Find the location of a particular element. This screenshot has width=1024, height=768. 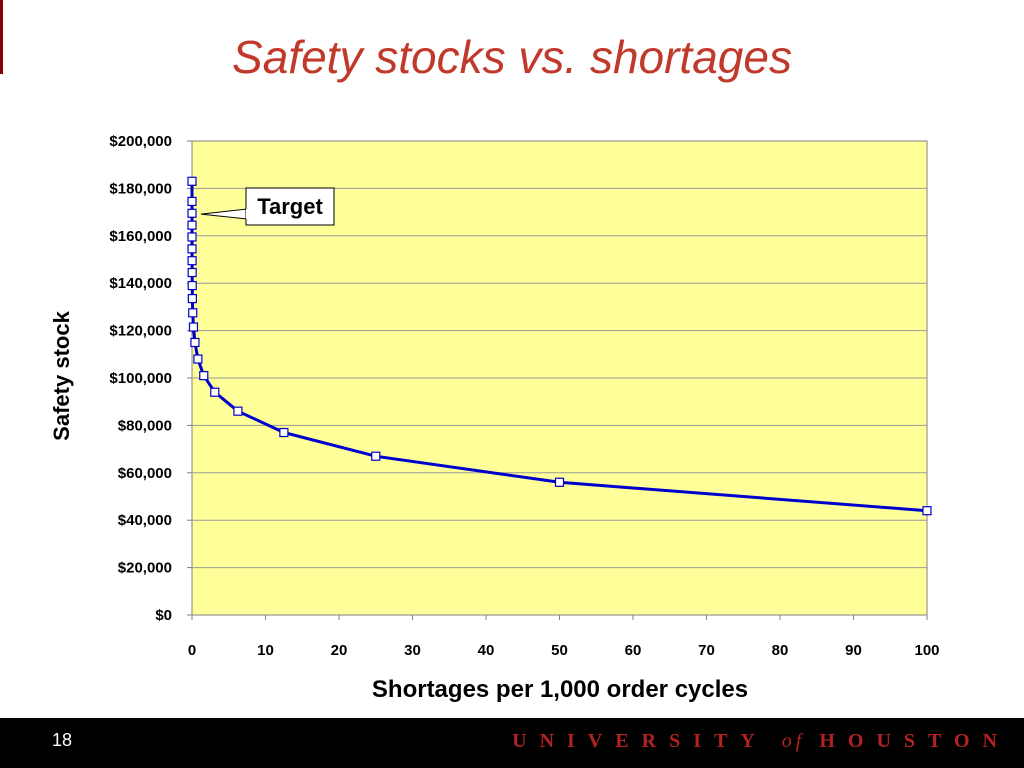

x-tick-label: 0 is located at coordinates (192, 650).